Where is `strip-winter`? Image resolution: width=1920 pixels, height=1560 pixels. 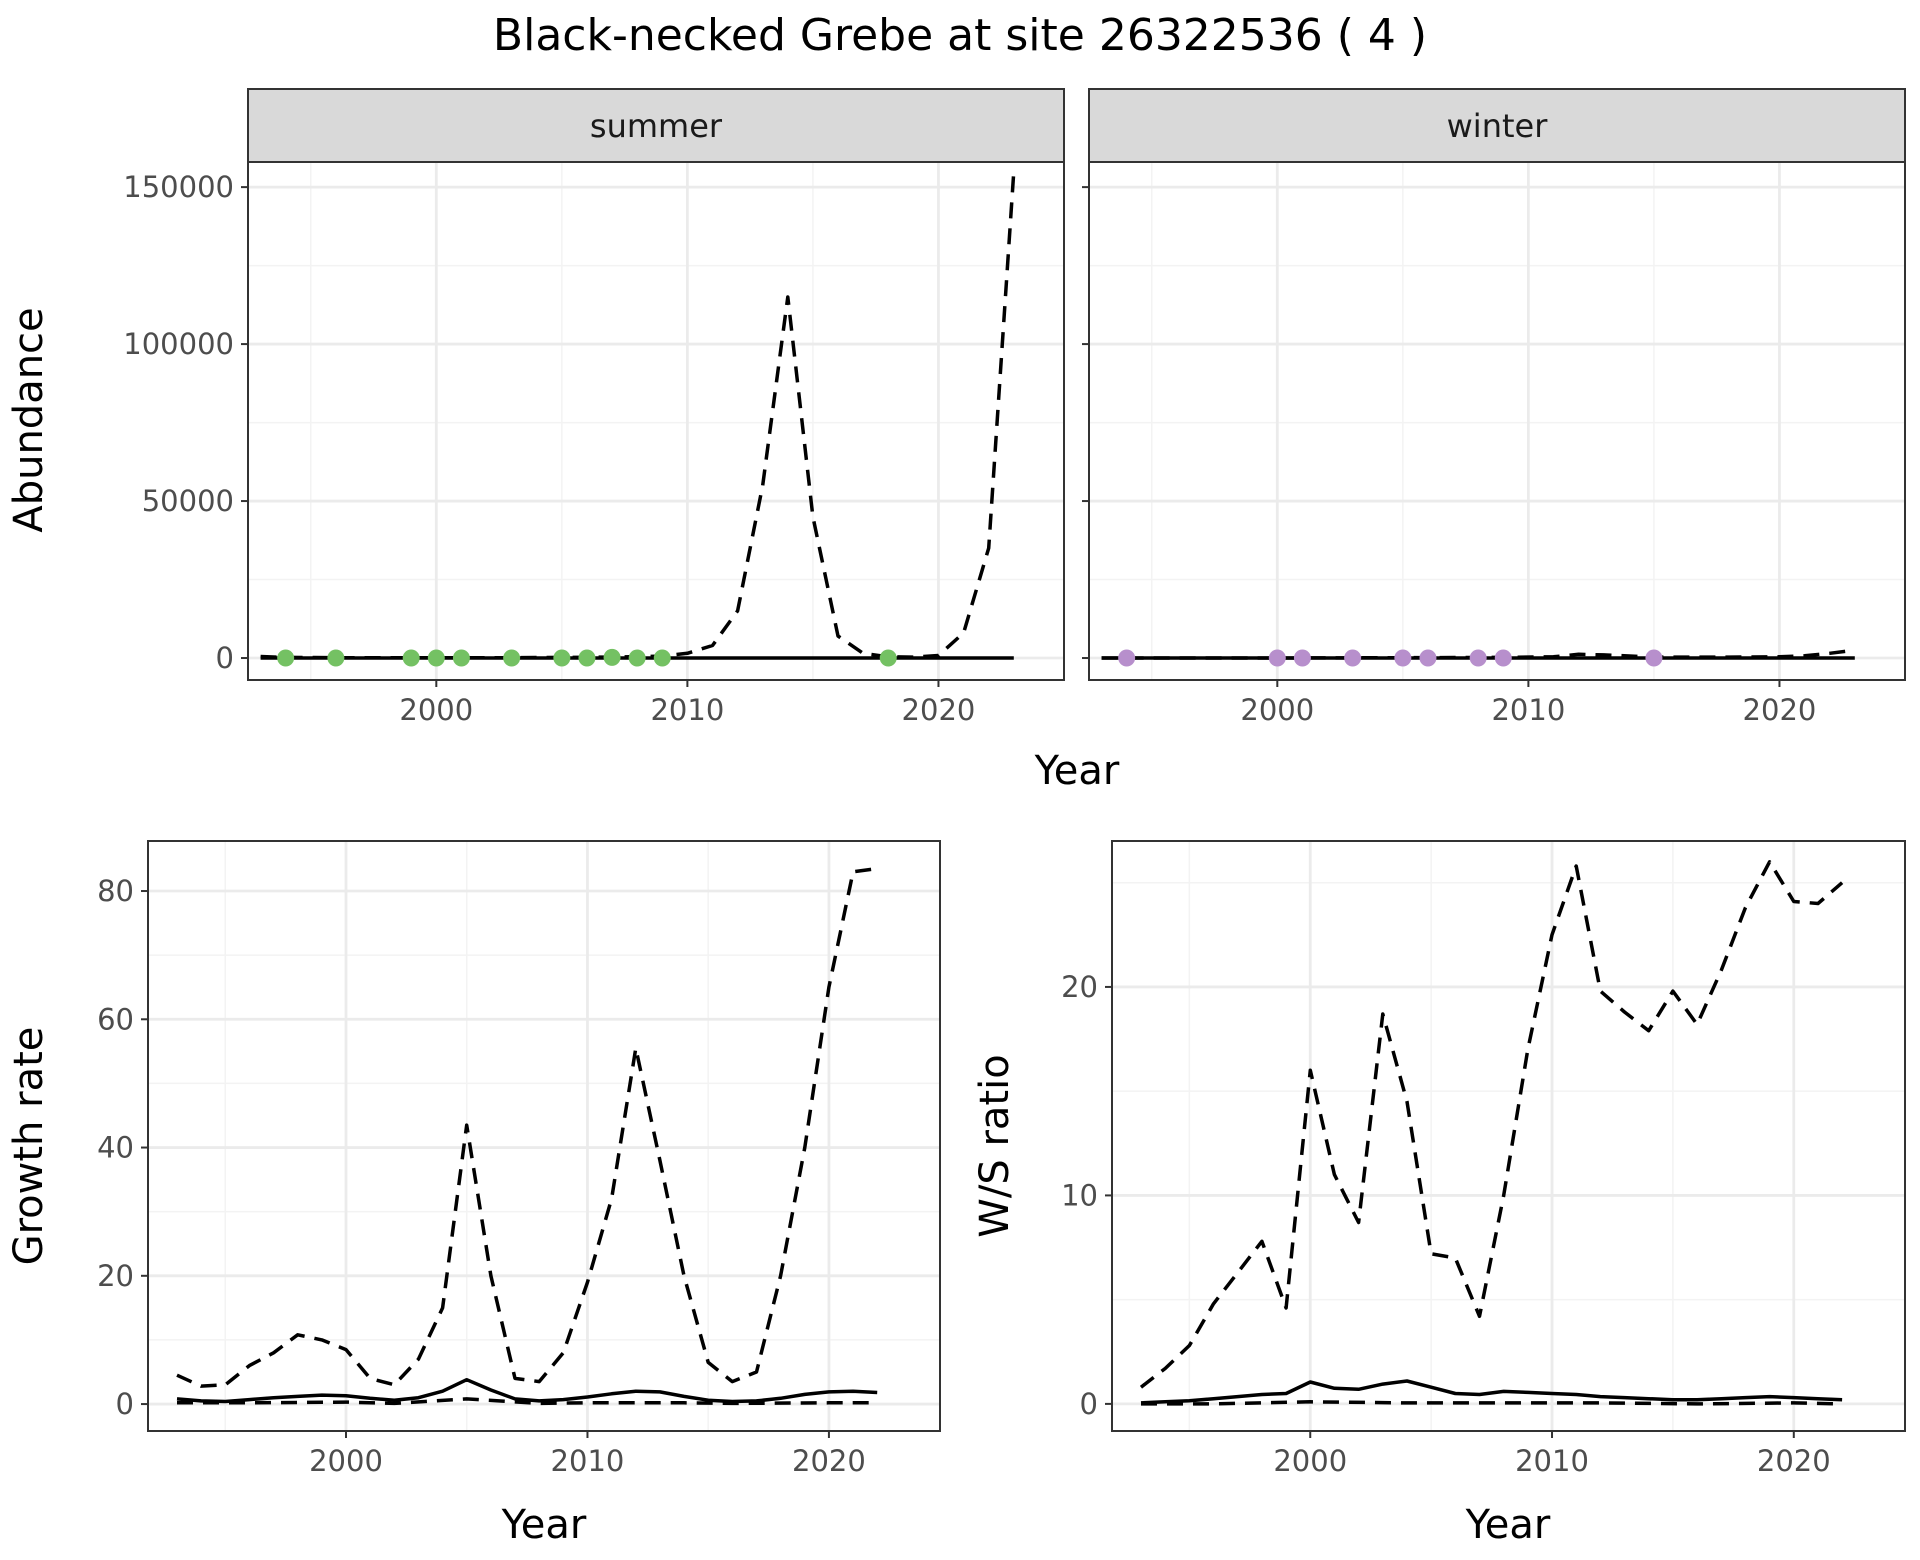 strip-winter is located at coordinates (1497, 125).